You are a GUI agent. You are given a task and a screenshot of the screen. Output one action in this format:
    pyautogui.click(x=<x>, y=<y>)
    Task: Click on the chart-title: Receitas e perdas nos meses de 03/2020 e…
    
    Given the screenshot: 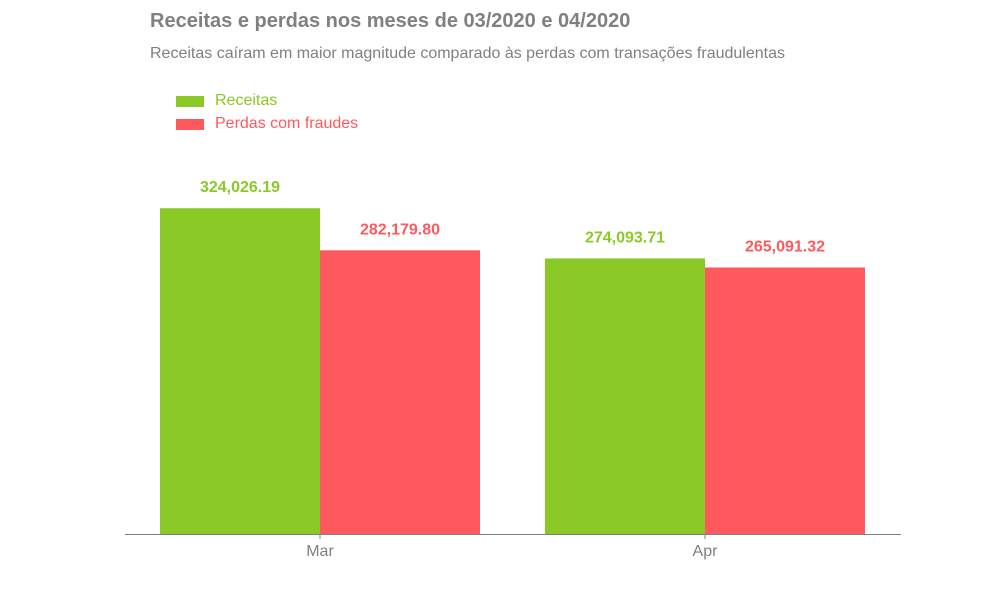 What is the action you would take?
    pyautogui.click(x=390, y=21)
    